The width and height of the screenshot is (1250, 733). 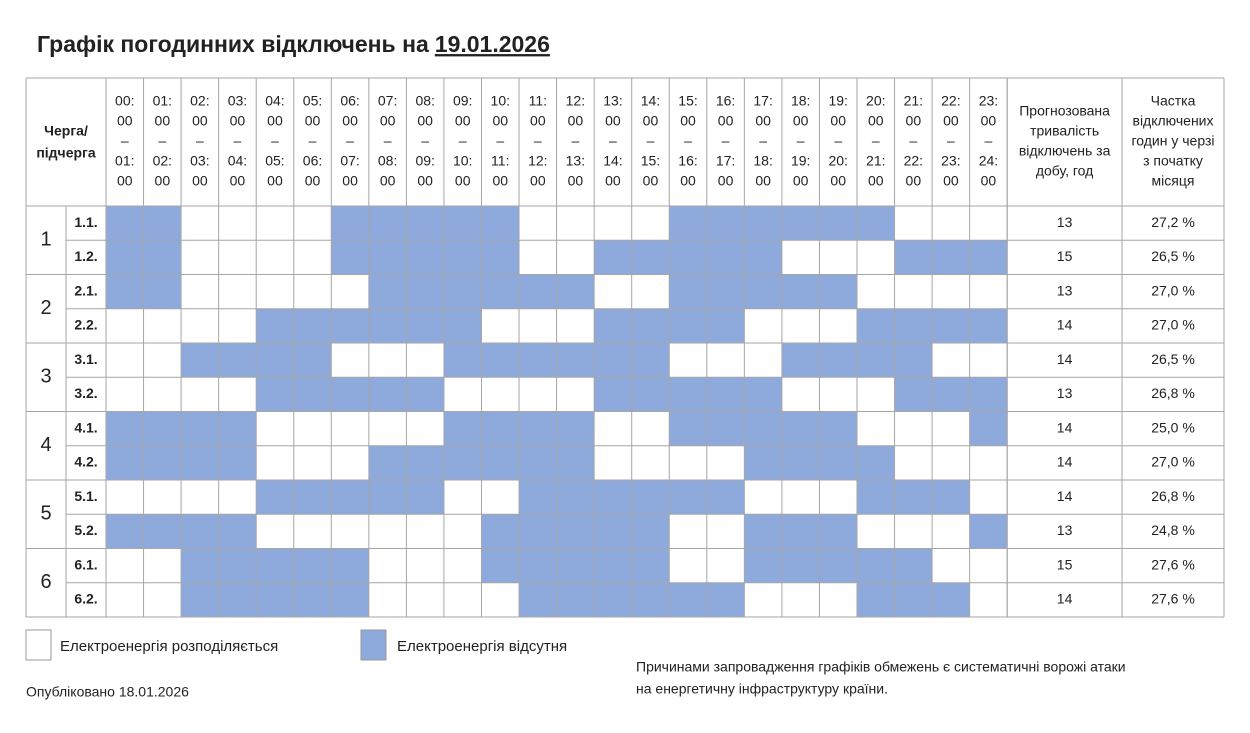 What do you see at coordinates (762, 161) in the screenshot?
I see `hour-header: 18:` at bounding box center [762, 161].